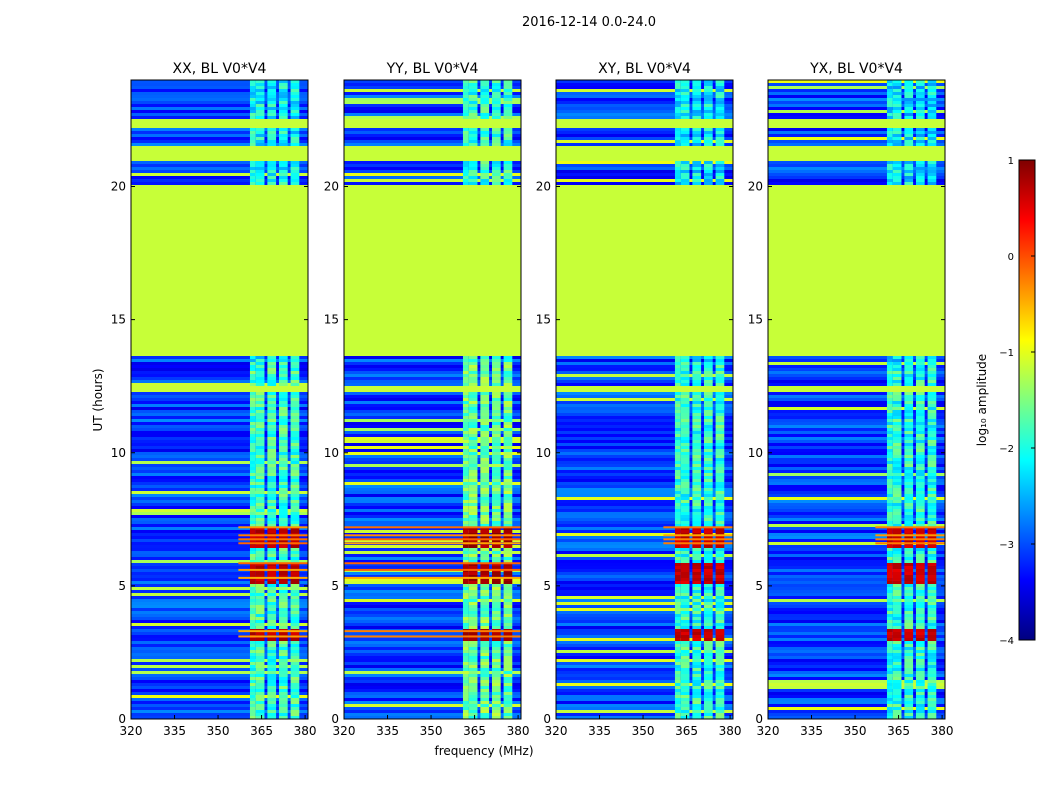  What do you see at coordinates (1006, 641) in the screenshot?
I see `colorbar-tick-label: −4` at bounding box center [1006, 641].